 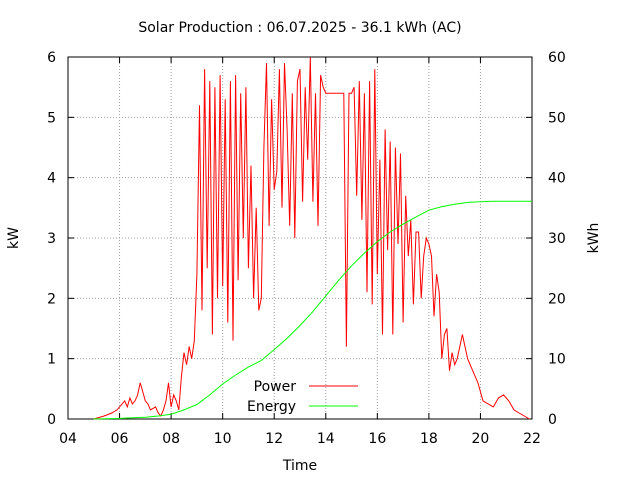 I want to click on y-left-tick-label: 3, so click(x=51, y=239).